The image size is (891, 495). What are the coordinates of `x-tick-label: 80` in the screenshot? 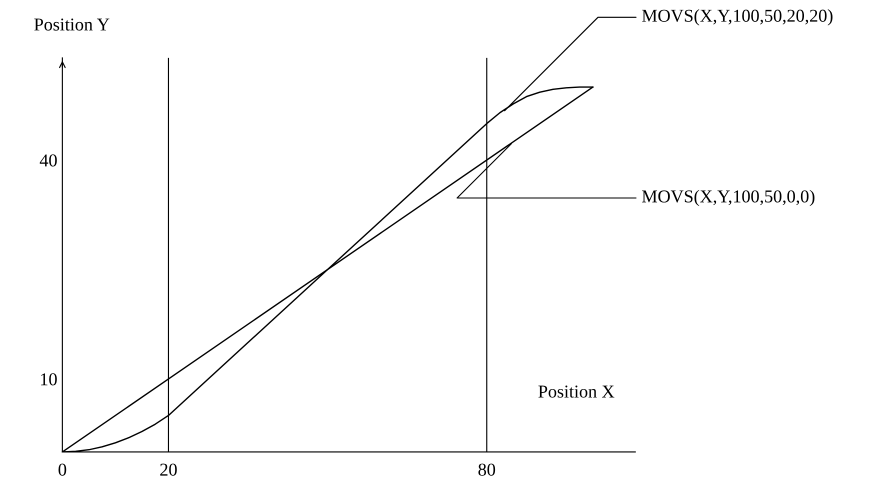 It's located at (487, 470).